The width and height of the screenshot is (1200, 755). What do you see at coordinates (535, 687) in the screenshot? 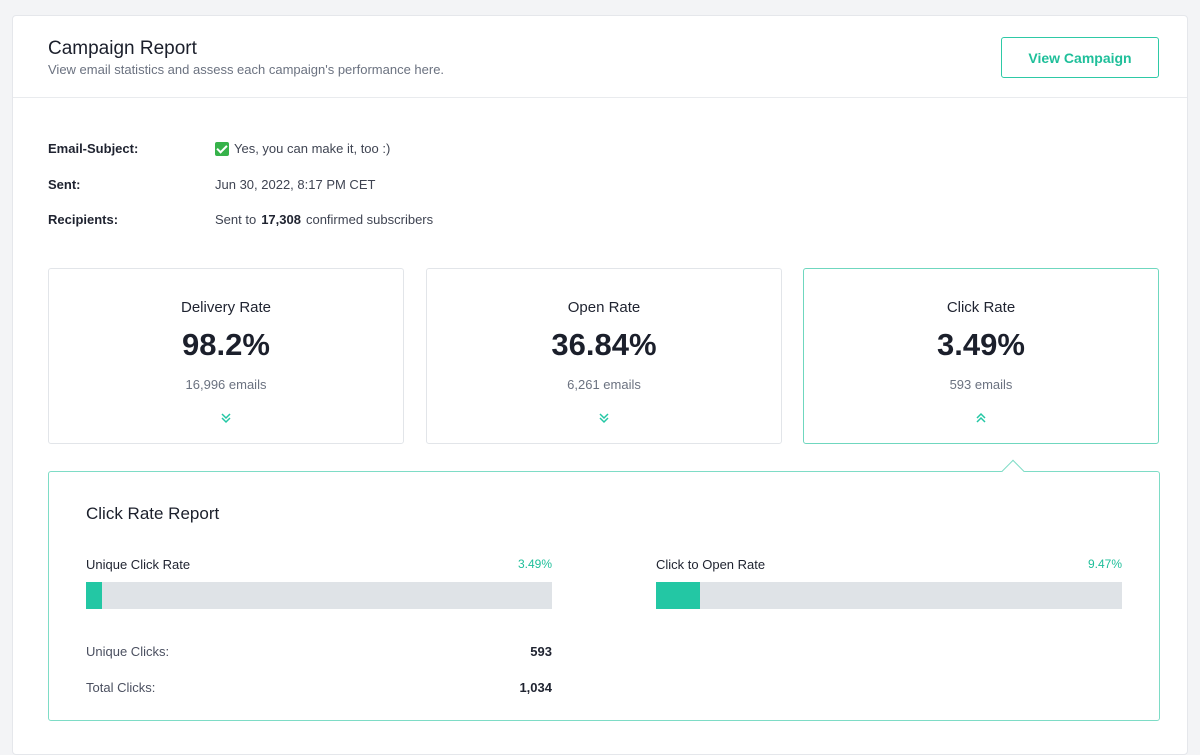
I see `total-clicks-value: 1,034` at bounding box center [535, 687].